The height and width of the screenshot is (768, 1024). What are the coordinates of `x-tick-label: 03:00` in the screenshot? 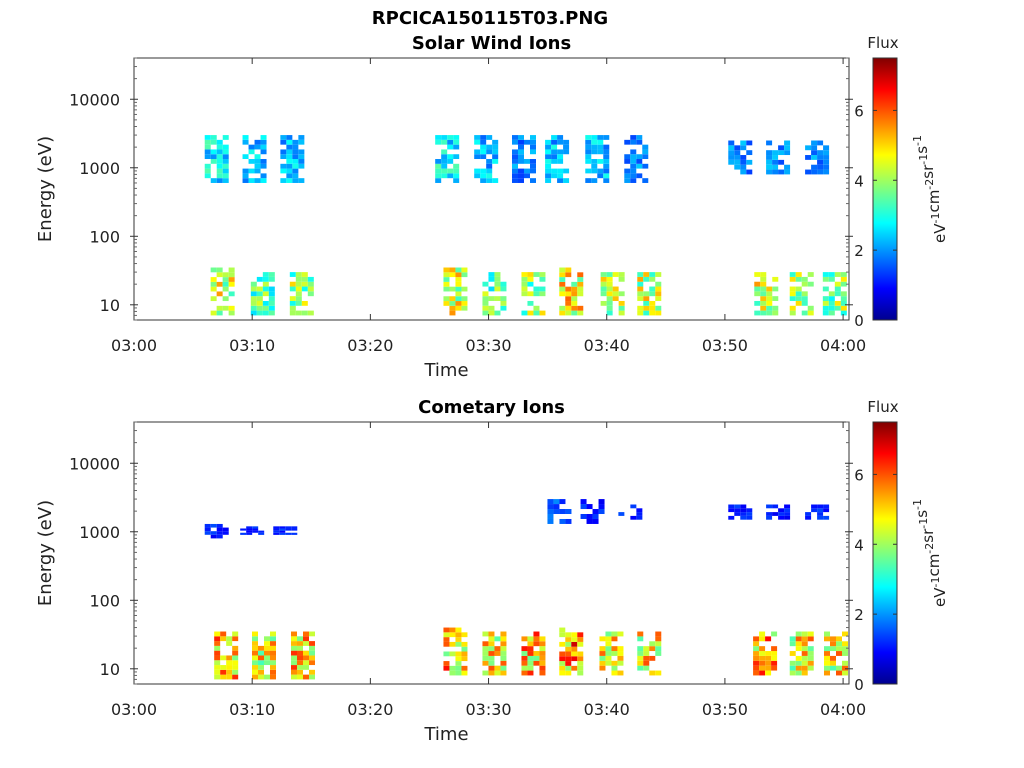 It's located at (134, 709).